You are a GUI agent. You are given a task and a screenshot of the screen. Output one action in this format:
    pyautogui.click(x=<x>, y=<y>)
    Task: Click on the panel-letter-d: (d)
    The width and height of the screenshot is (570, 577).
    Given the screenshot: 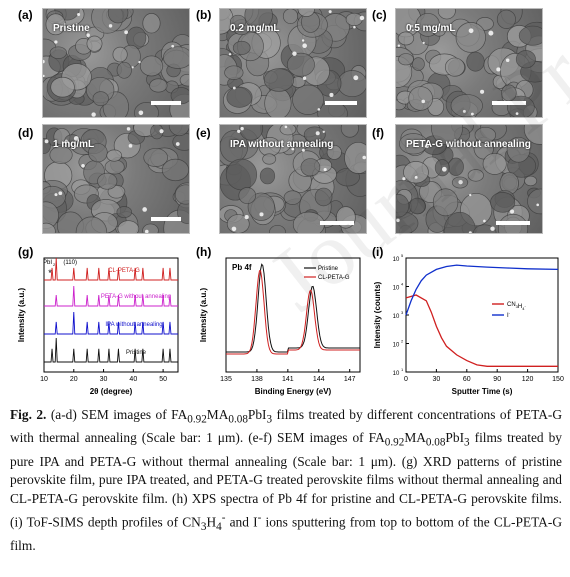 What is the action you would take?
    pyautogui.click(x=26, y=133)
    